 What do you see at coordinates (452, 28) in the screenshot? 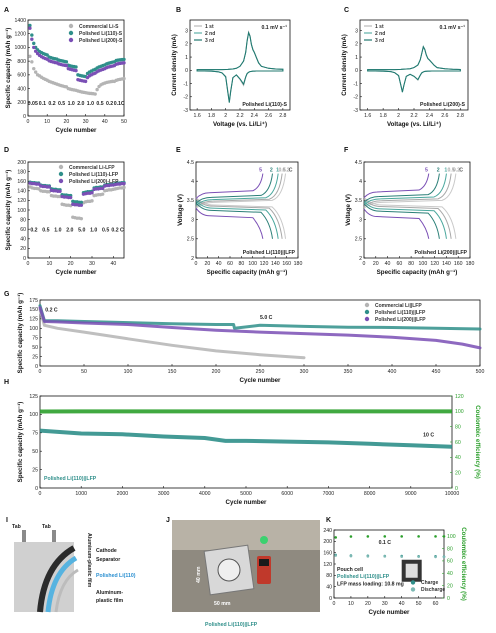
I see `scan-rate-label: 0.1 mV s⁻¹` at bounding box center [452, 28].